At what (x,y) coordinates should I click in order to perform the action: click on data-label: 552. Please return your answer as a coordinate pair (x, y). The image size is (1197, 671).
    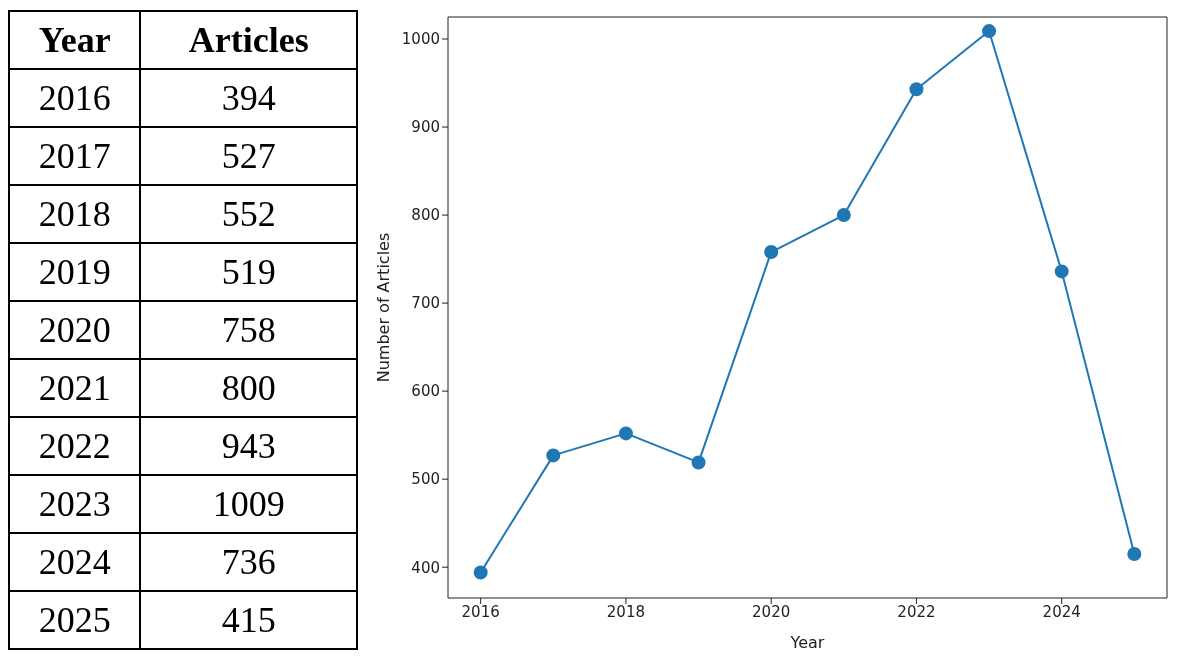
    Looking at the image, I should click on (248, 214).